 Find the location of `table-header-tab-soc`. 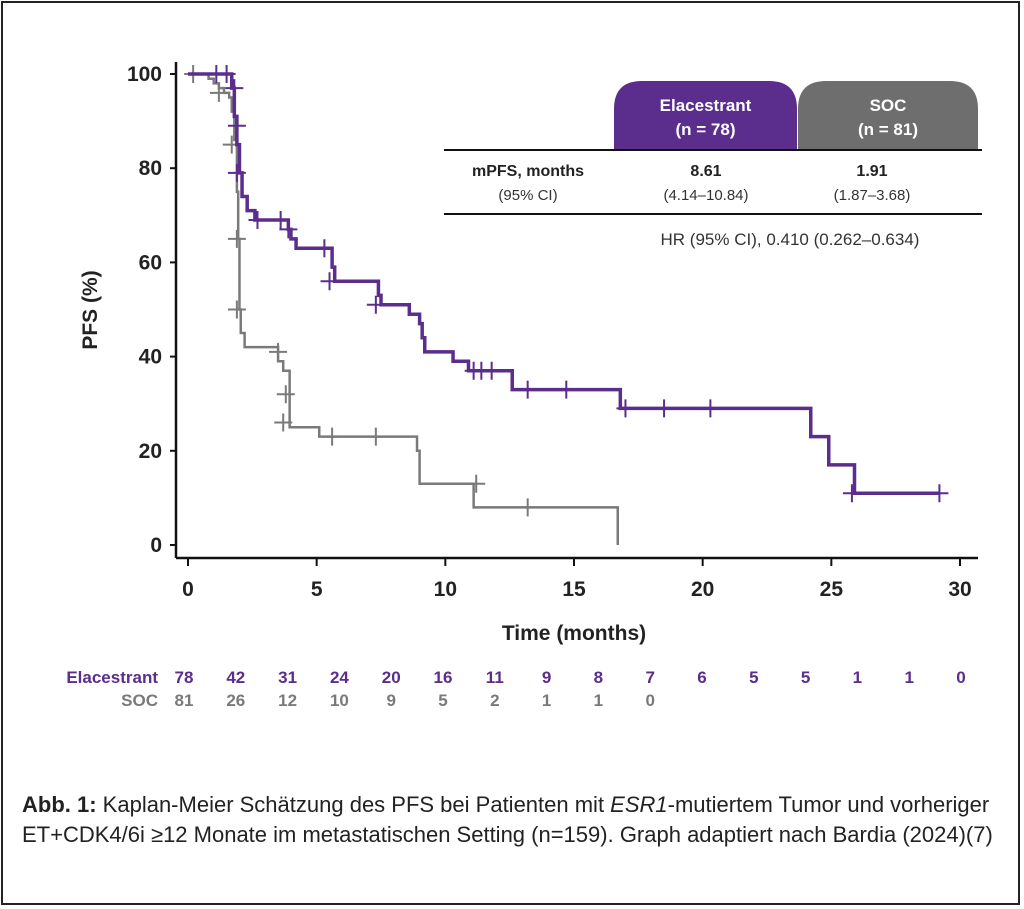

table-header-tab-soc is located at coordinates (888, 115).